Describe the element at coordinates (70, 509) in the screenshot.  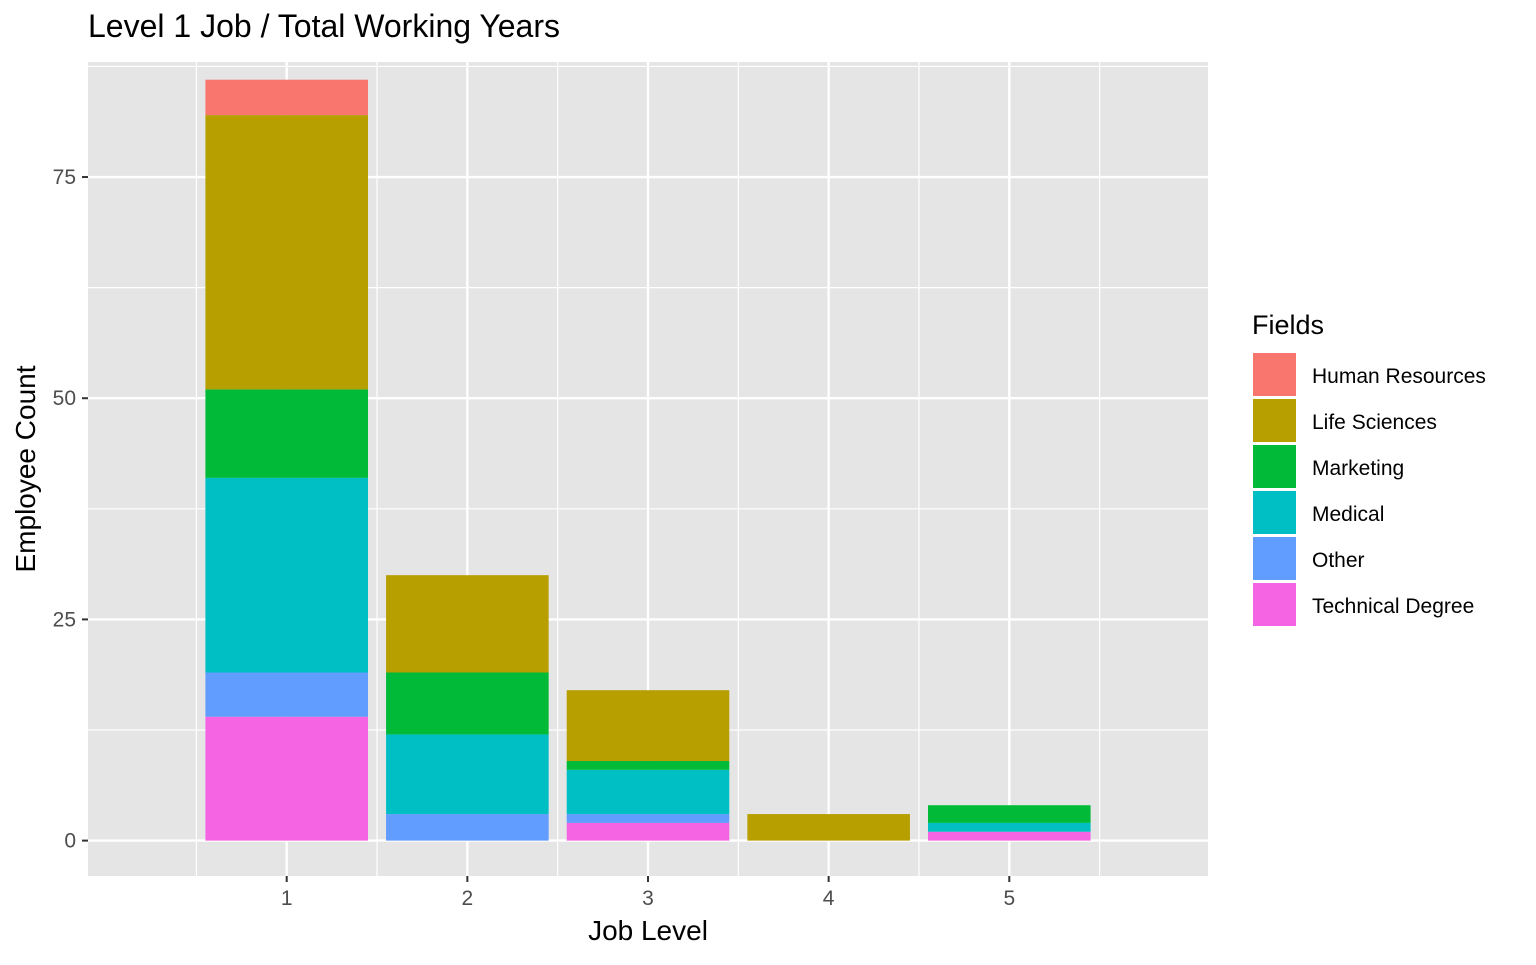
I see `y-axis: 0 25 50 75` at that location.